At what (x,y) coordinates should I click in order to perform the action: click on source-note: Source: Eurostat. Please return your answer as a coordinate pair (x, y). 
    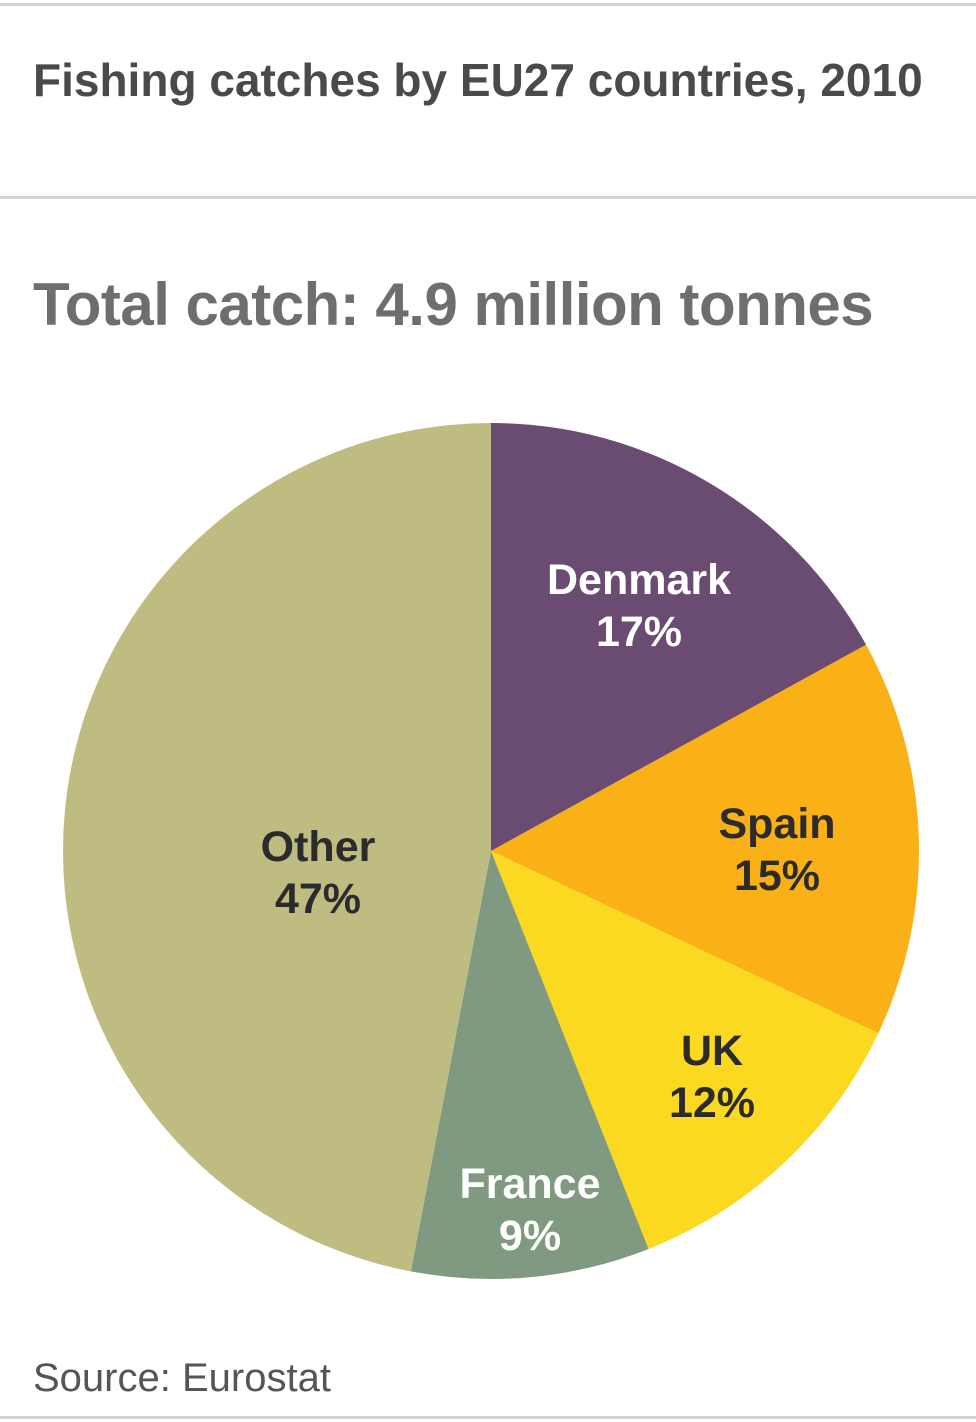
    Looking at the image, I should click on (182, 1378).